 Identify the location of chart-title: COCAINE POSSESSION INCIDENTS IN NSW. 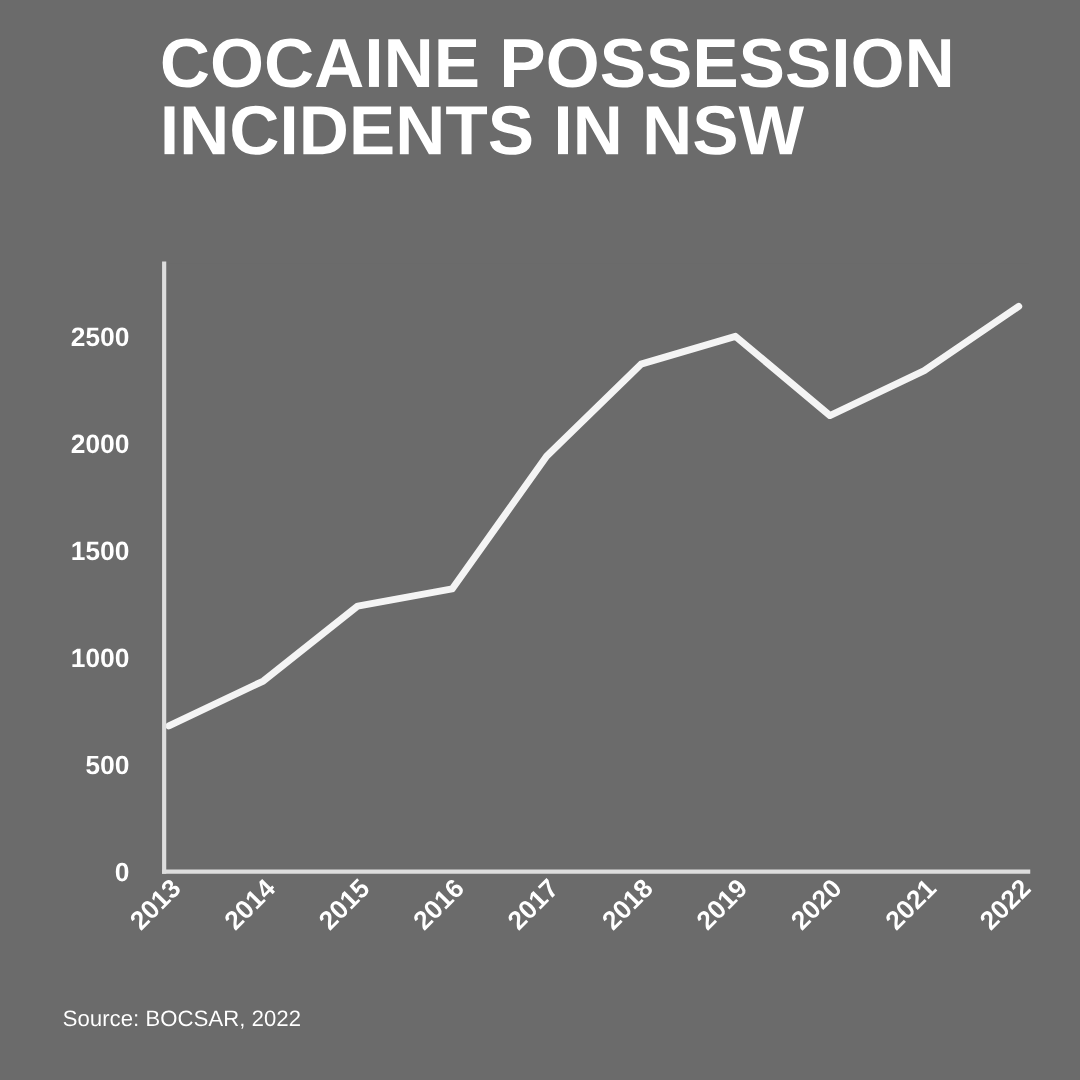
(556, 96).